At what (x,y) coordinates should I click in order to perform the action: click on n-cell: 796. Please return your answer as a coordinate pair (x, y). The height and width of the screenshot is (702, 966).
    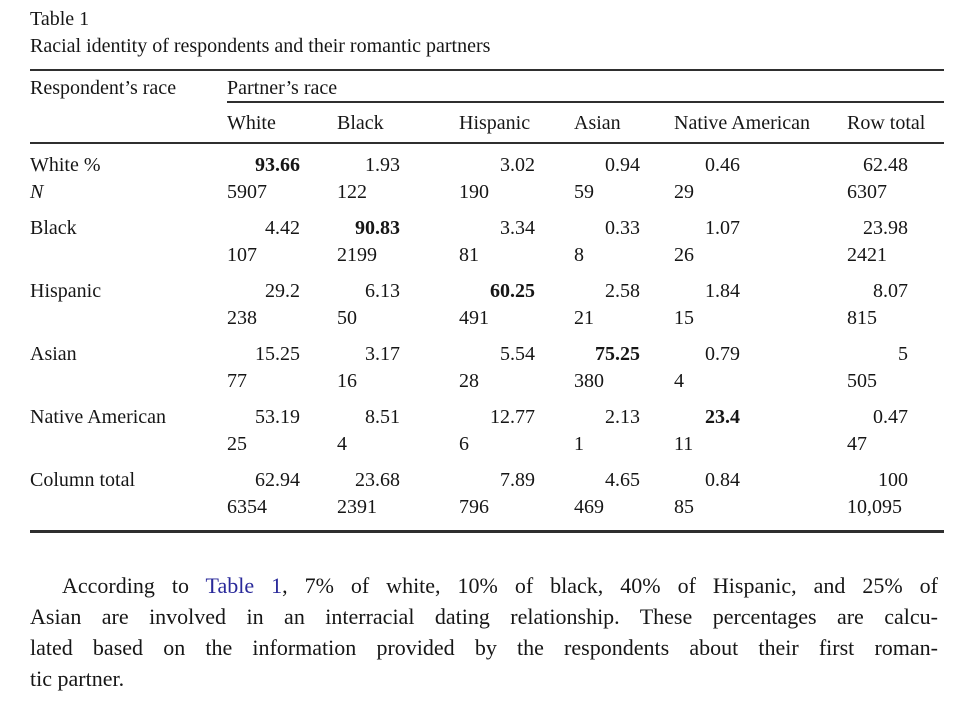
    Looking at the image, I should click on (474, 507).